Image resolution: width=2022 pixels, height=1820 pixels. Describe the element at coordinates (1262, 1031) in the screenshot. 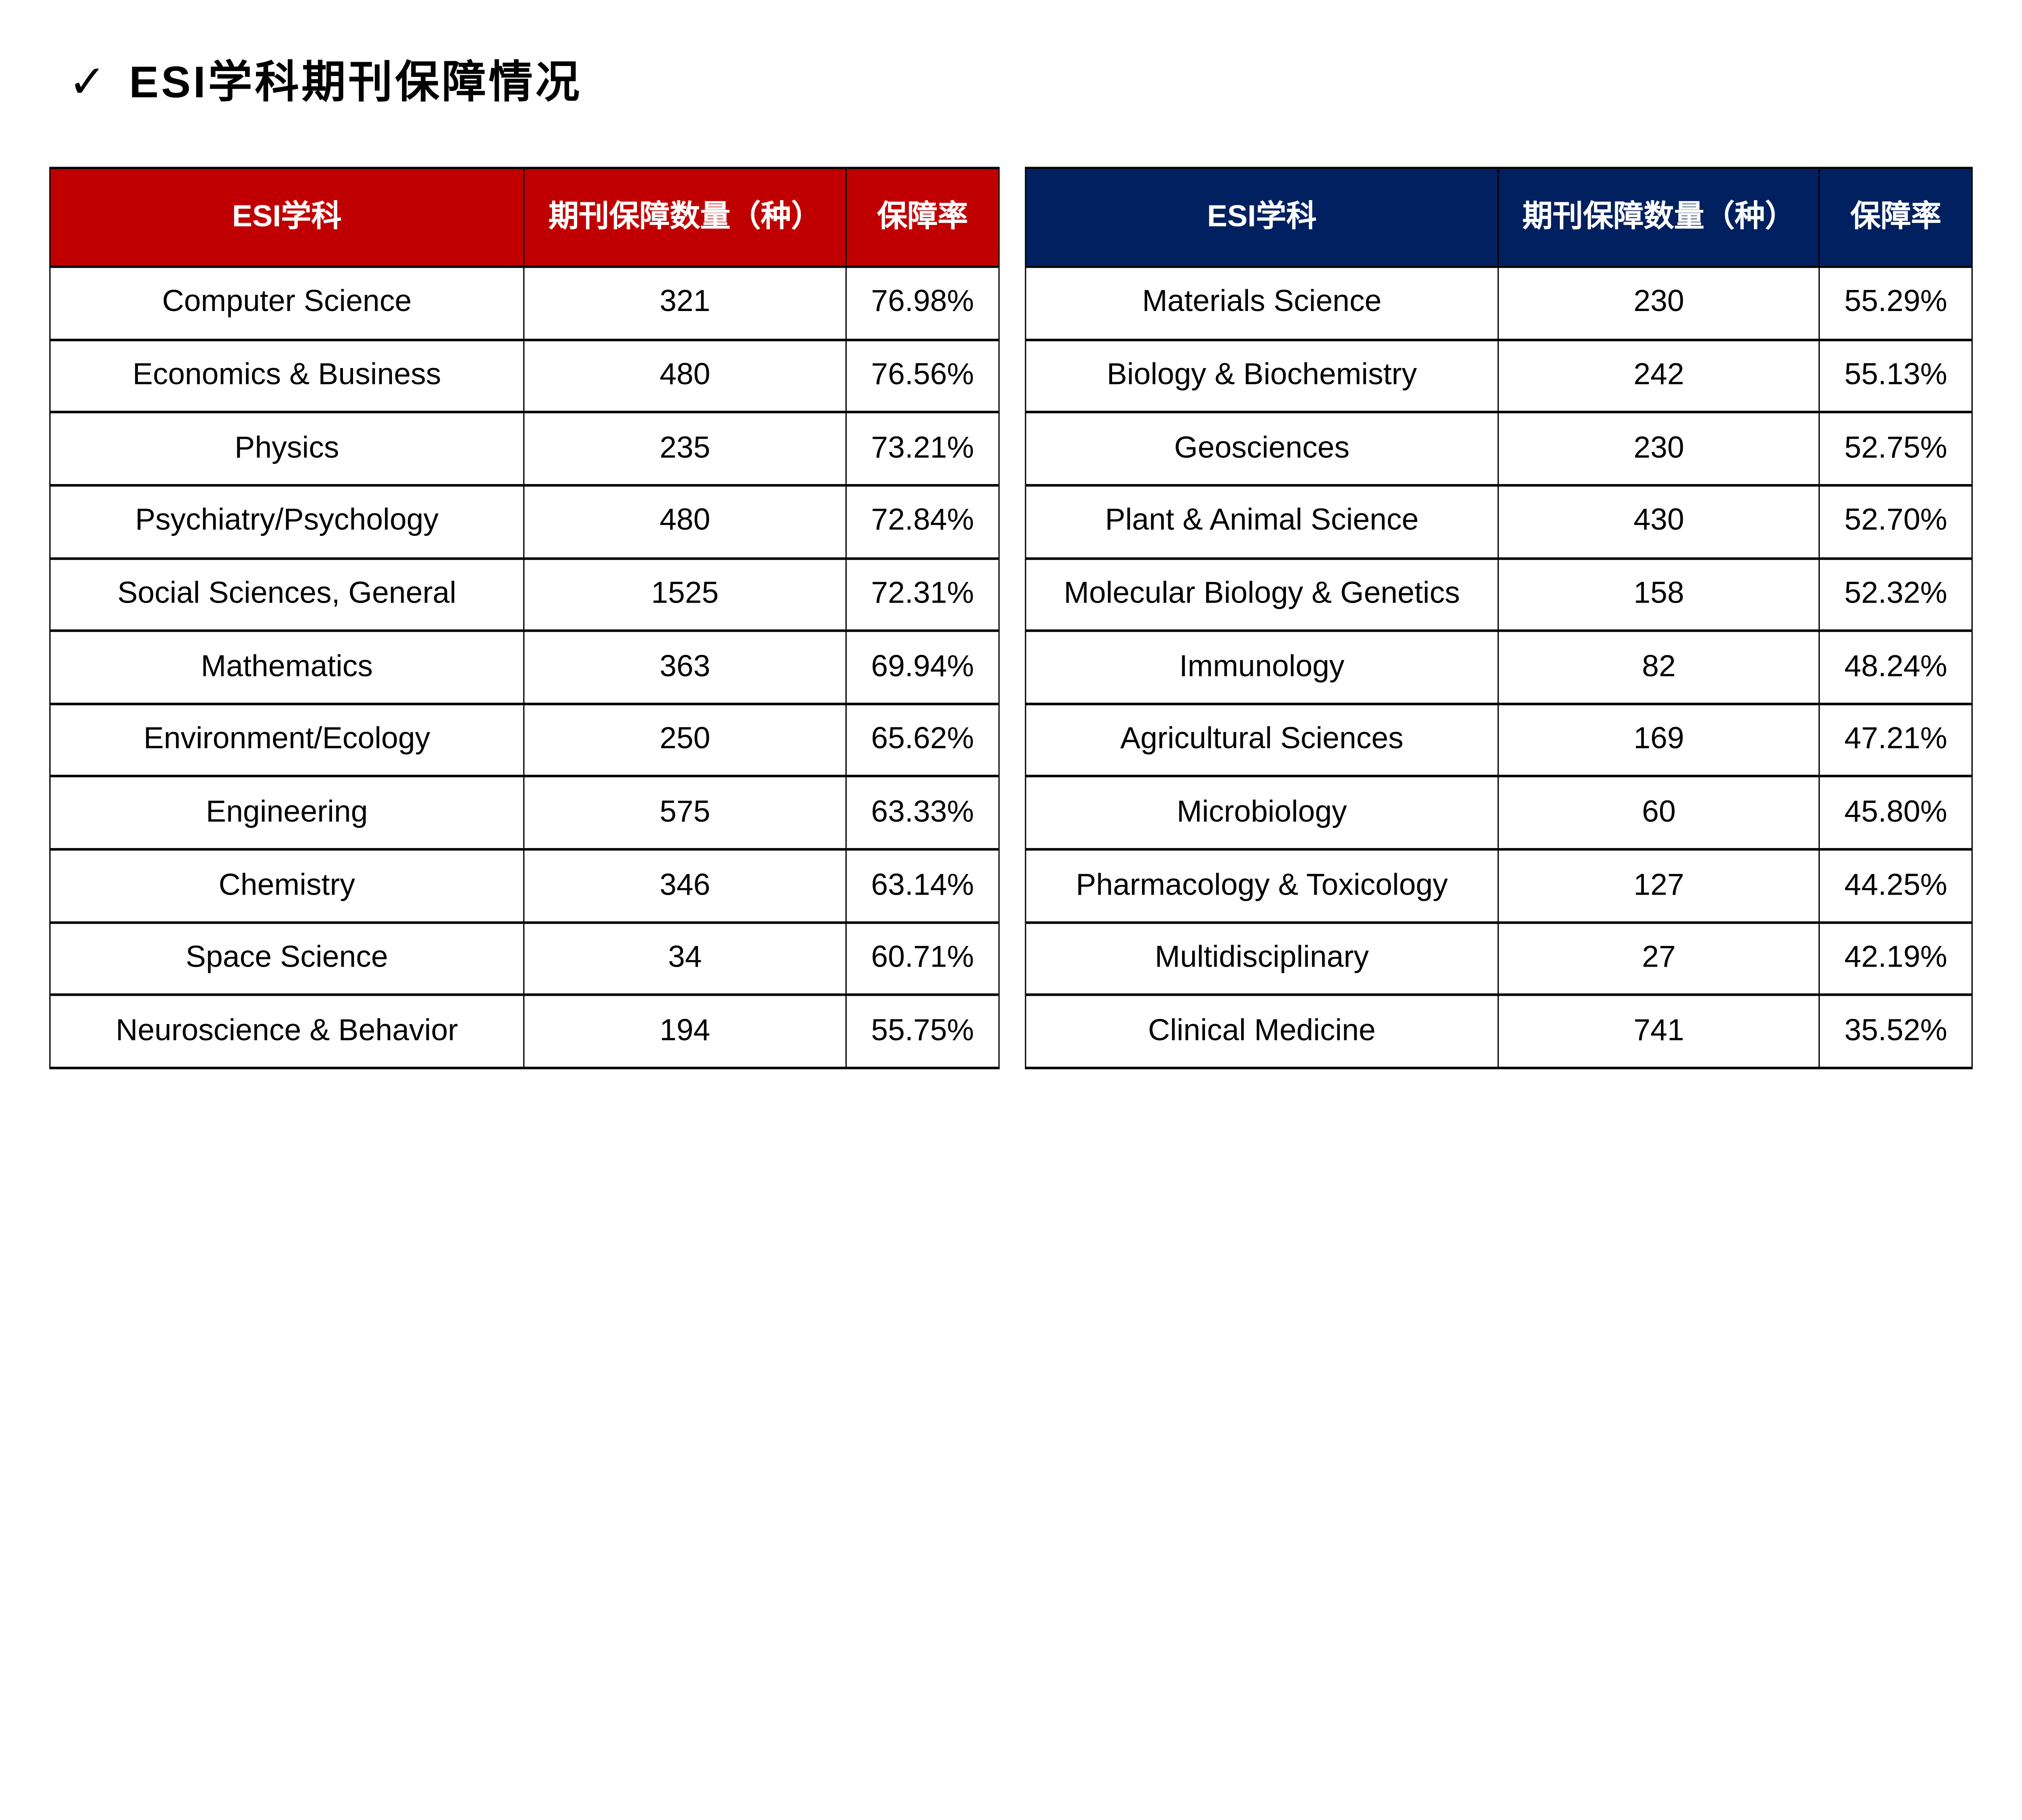

I see `subject-cell: Clinical Medicine` at that location.